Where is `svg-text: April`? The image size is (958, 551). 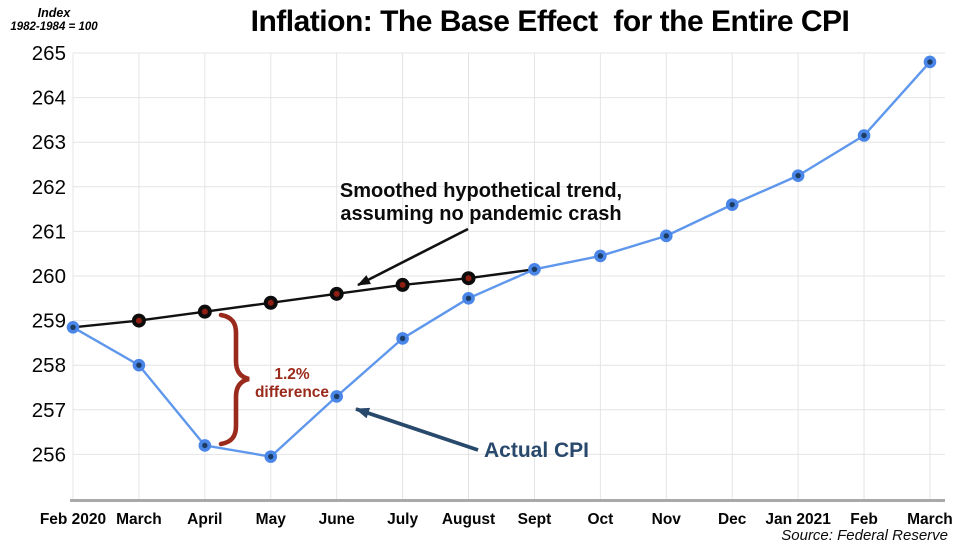
svg-text: April is located at coordinates (204, 519).